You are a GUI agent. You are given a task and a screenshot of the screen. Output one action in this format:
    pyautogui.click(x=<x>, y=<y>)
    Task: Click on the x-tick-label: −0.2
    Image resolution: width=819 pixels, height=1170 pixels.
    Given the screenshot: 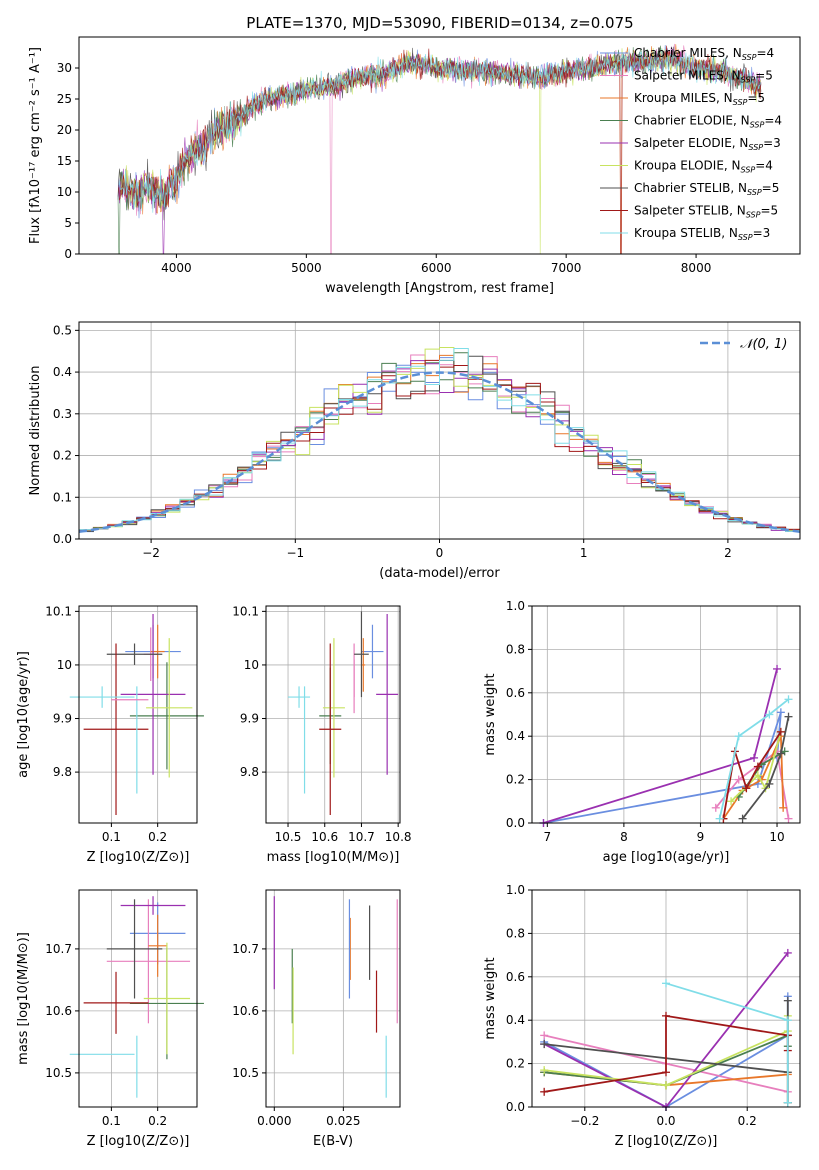 What is the action you would take?
    pyautogui.click(x=584, y=1121)
    